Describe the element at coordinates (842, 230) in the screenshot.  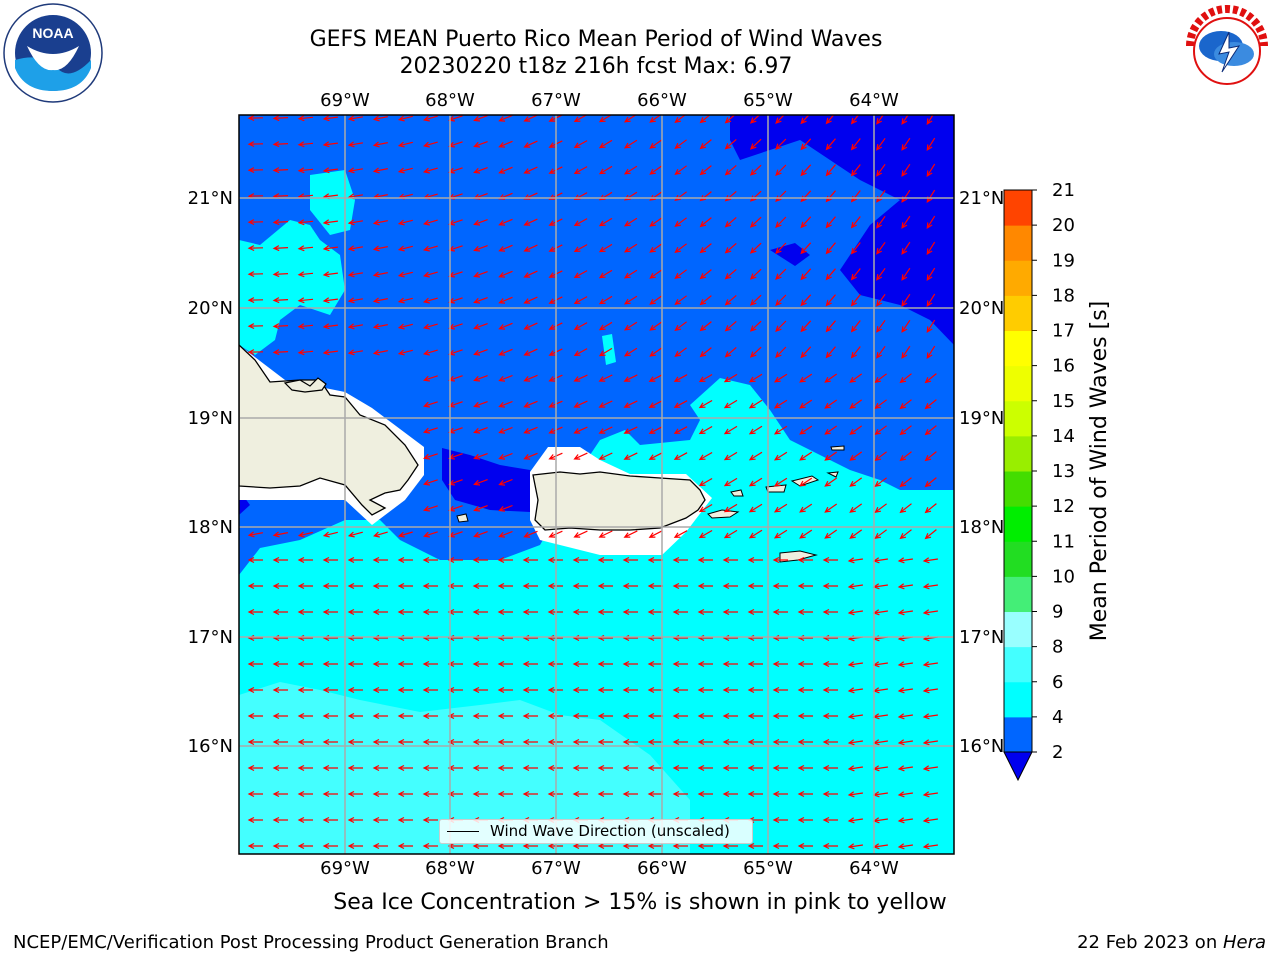
I see `field-under-ne` at that location.